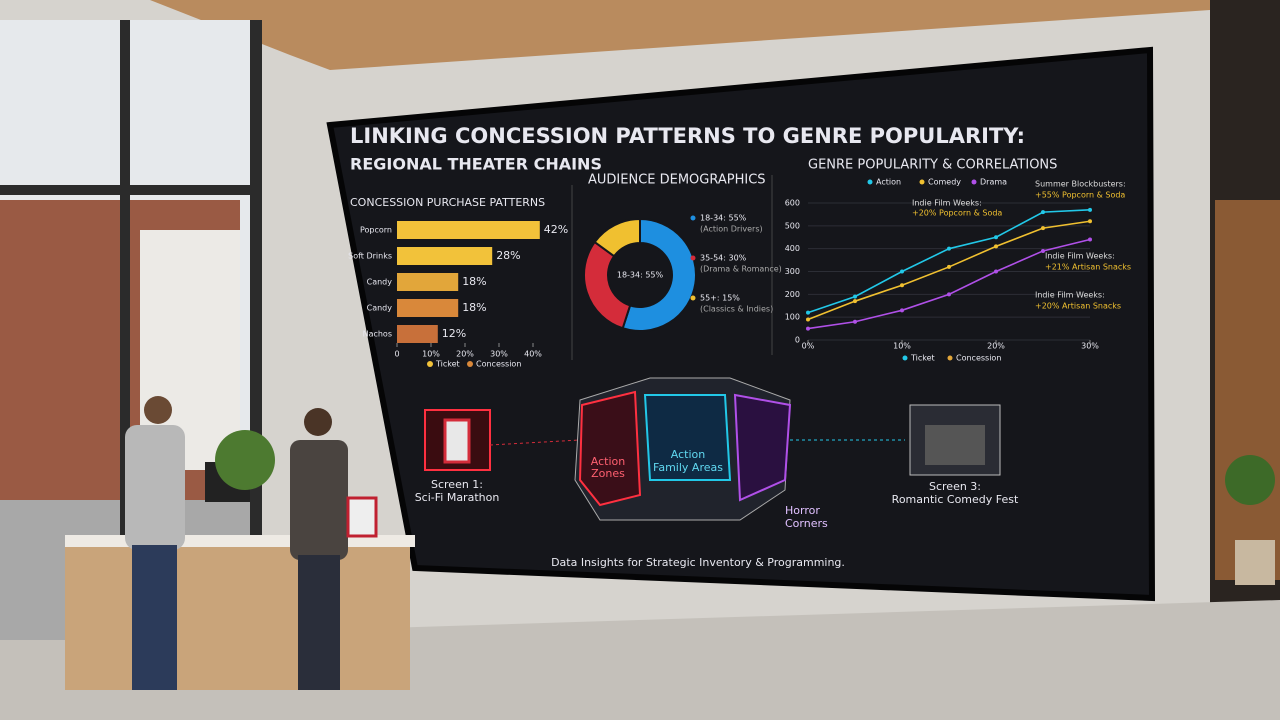 This screenshot has height=724, width=1280. Describe the element at coordinates (762, 447) in the screenshot. I see `horror-zone` at that location.